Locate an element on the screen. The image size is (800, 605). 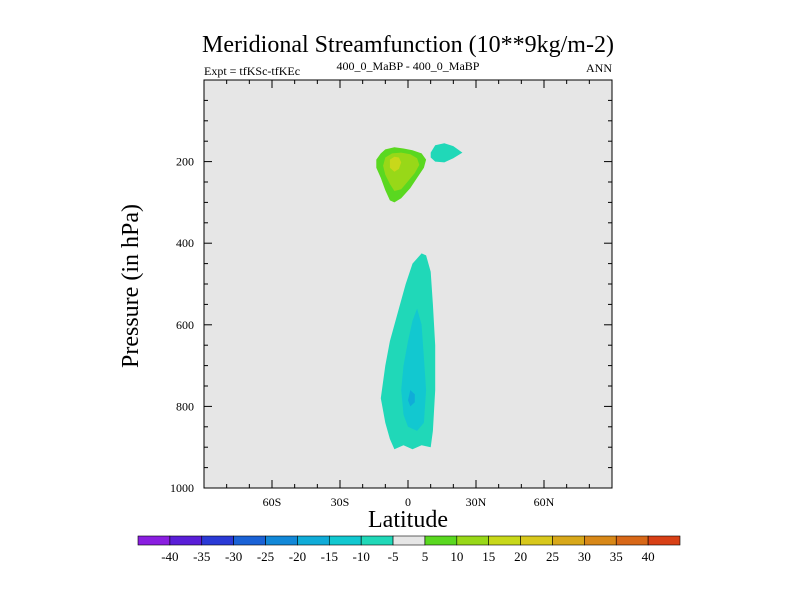
subtitle-right: ANN is located at coordinates (599, 68).